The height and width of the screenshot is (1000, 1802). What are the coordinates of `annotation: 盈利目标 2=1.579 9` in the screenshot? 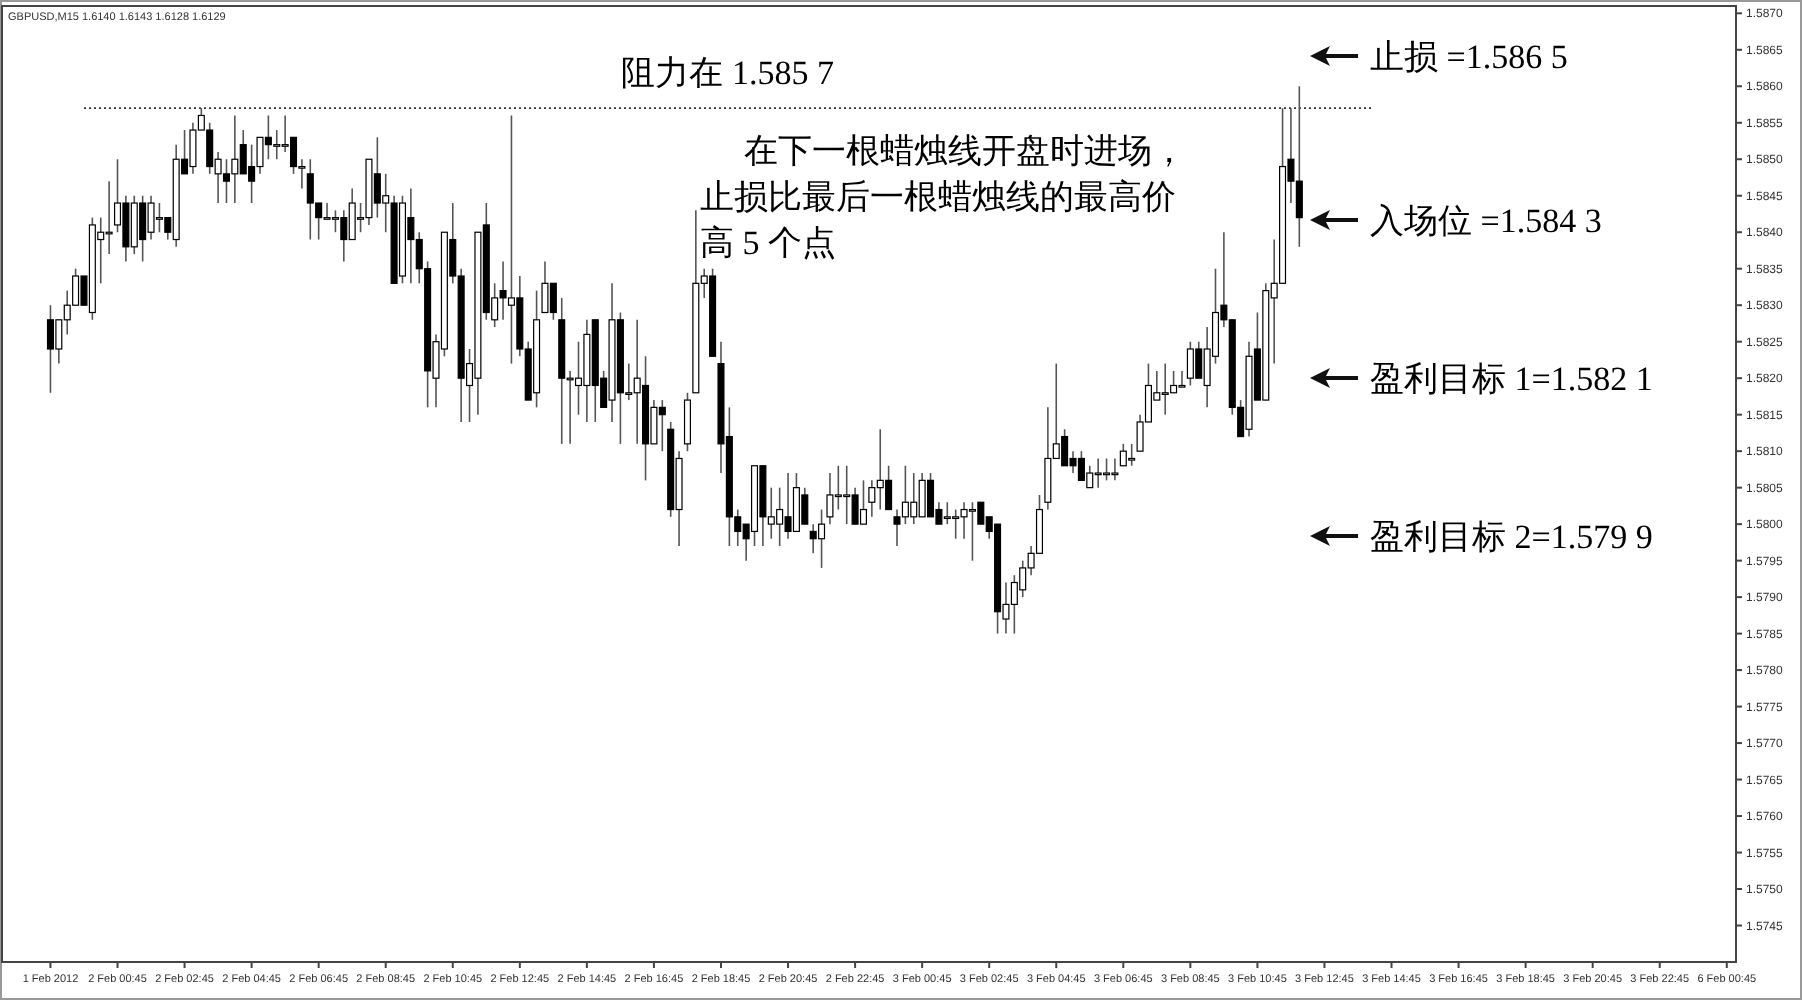 It's located at (1511, 537).